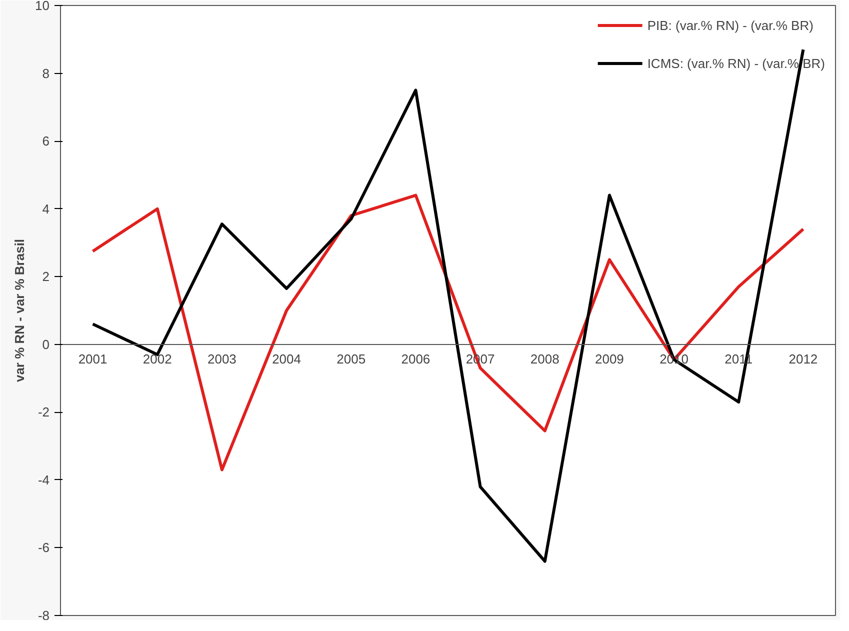 The height and width of the screenshot is (631, 849). What do you see at coordinates (287, 358) in the screenshot?
I see `x-tick-label: 2004` at bounding box center [287, 358].